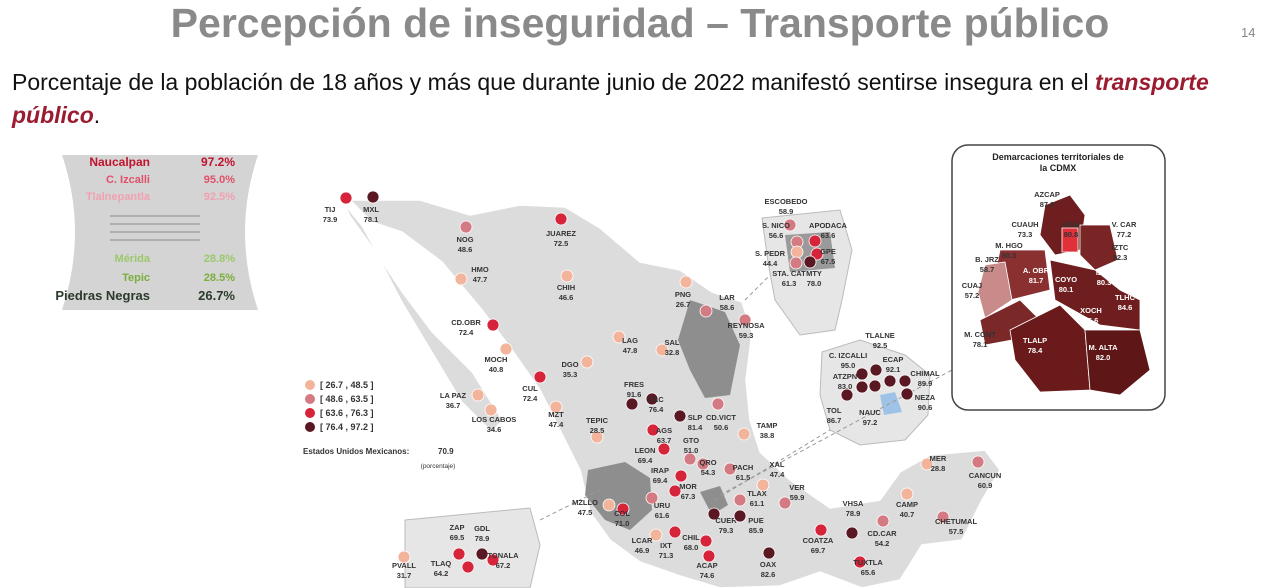 The image size is (1280, 588). I want to click on city-value: 26.7, so click(683, 304).